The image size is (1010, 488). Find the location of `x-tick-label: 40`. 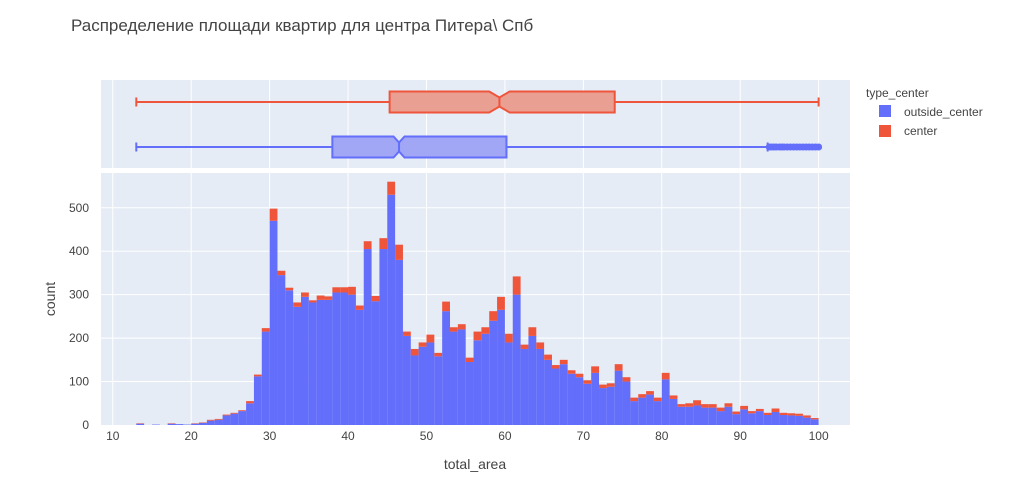

x-tick-label: 40 is located at coordinates (348, 436).